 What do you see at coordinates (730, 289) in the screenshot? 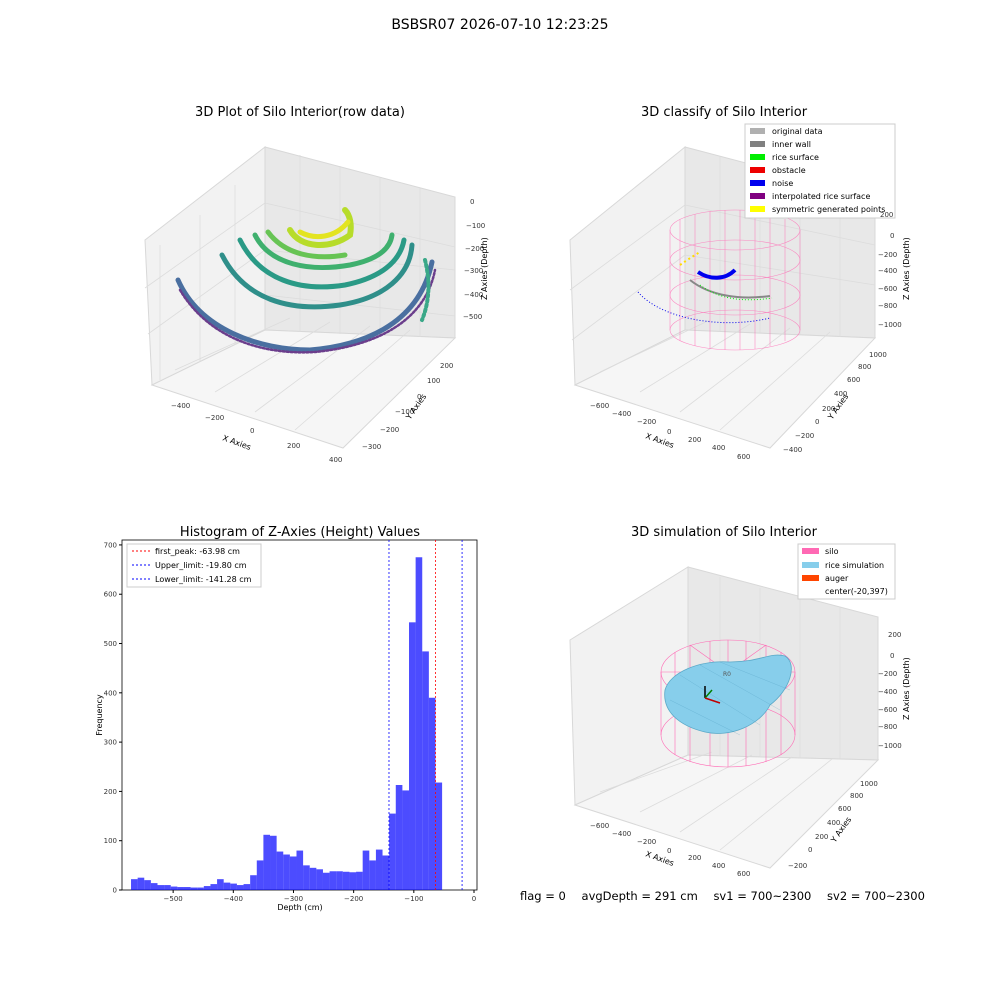
I see `classify-inner-wall` at bounding box center [730, 289].